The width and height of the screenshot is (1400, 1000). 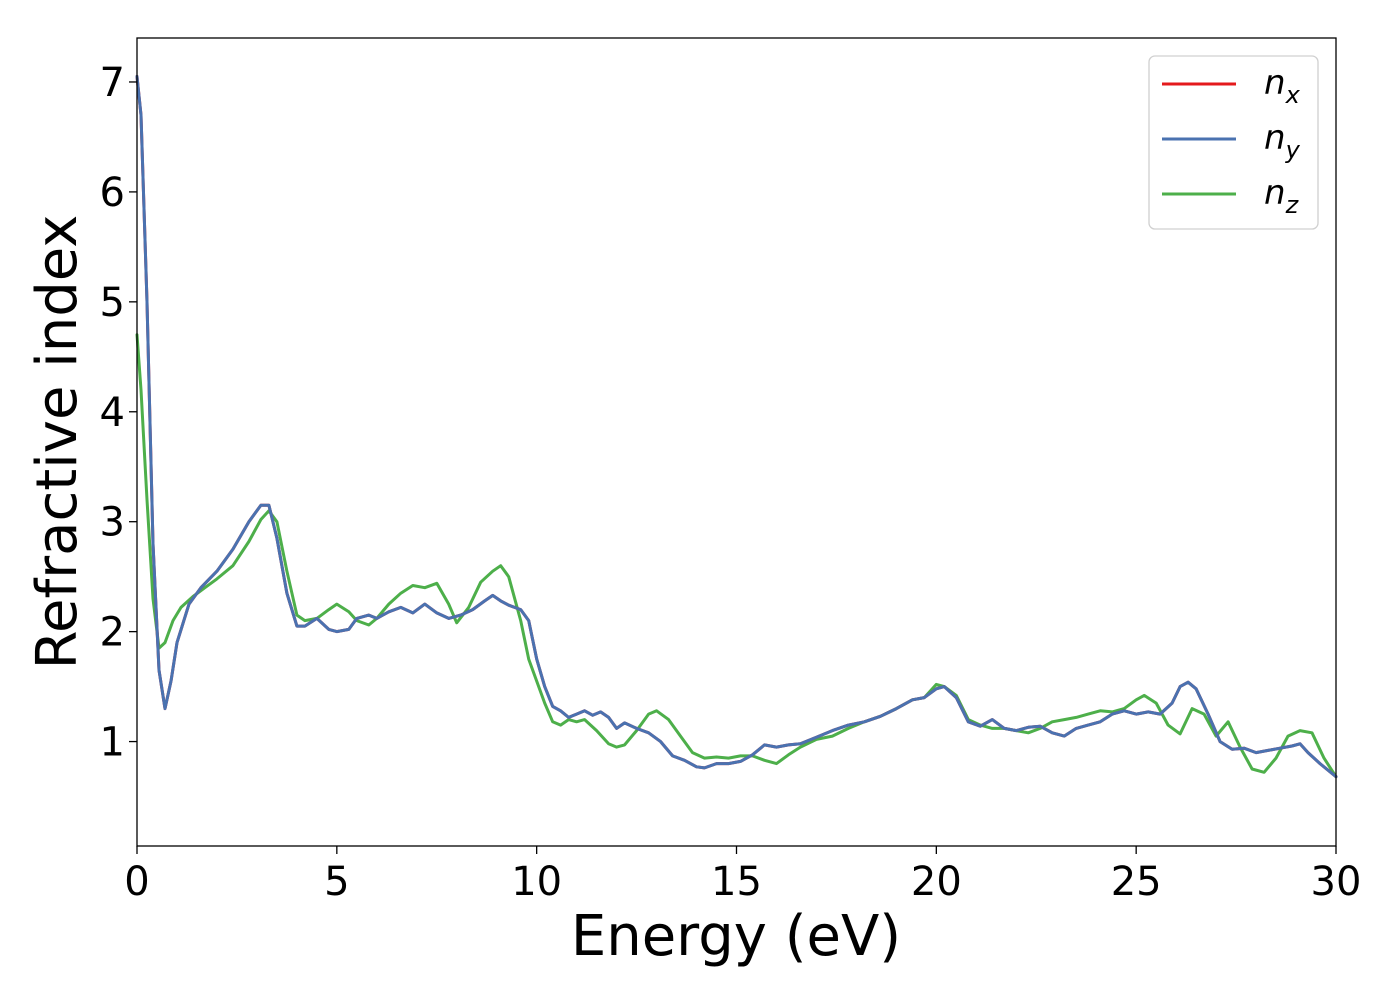 What do you see at coordinates (736, 936) in the screenshot?
I see `x-axis-title: Energy (eV)` at bounding box center [736, 936].